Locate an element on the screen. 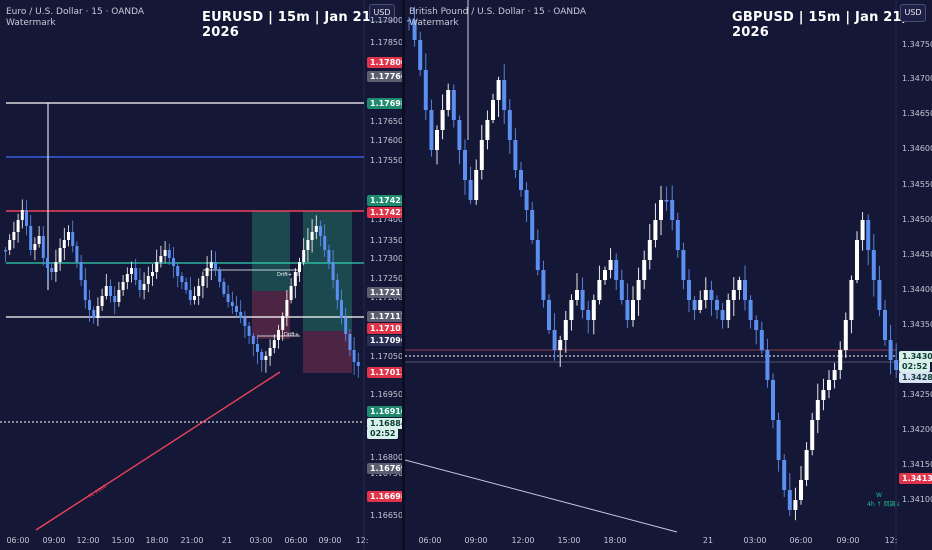 This screenshot has width=932, height=550. price-tick-label: 1.17900 is located at coordinates (386, 20).